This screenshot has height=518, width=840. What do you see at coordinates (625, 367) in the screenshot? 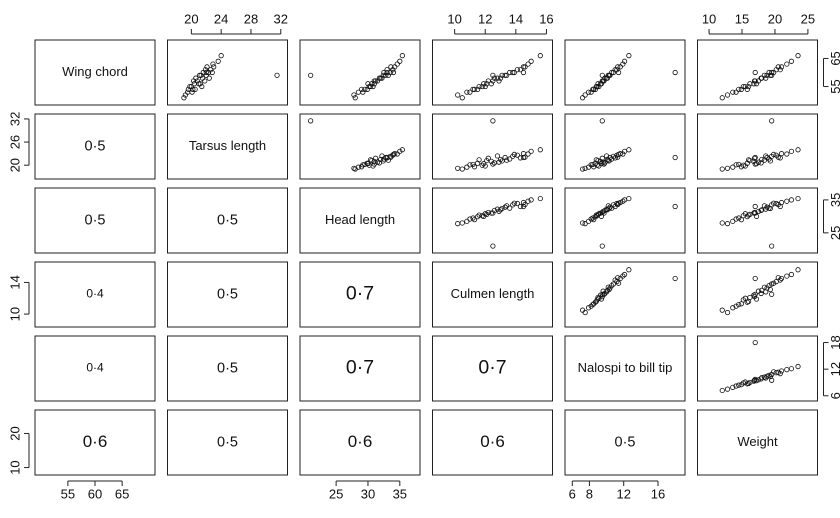
I see `variable-label: Nalospi to bill tip` at bounding box center [625, 367].